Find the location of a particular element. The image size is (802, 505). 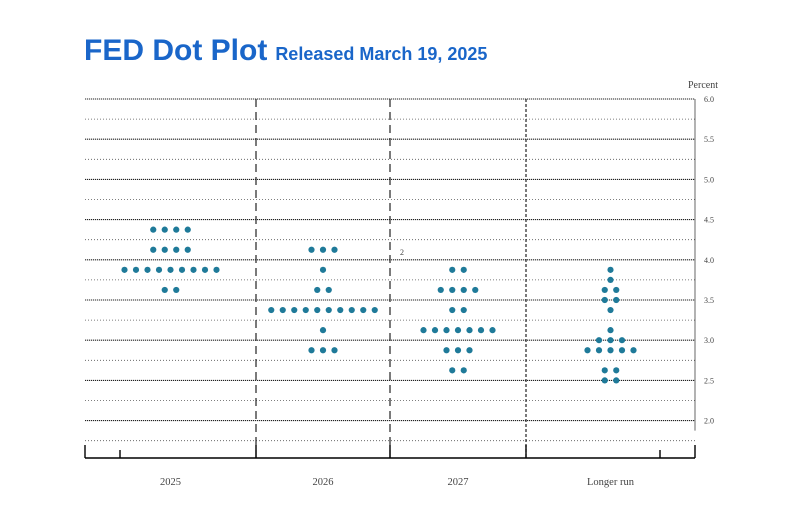

x-category-labels: 2025 2026 2027 Longer run is located at coordinates (397, 482).